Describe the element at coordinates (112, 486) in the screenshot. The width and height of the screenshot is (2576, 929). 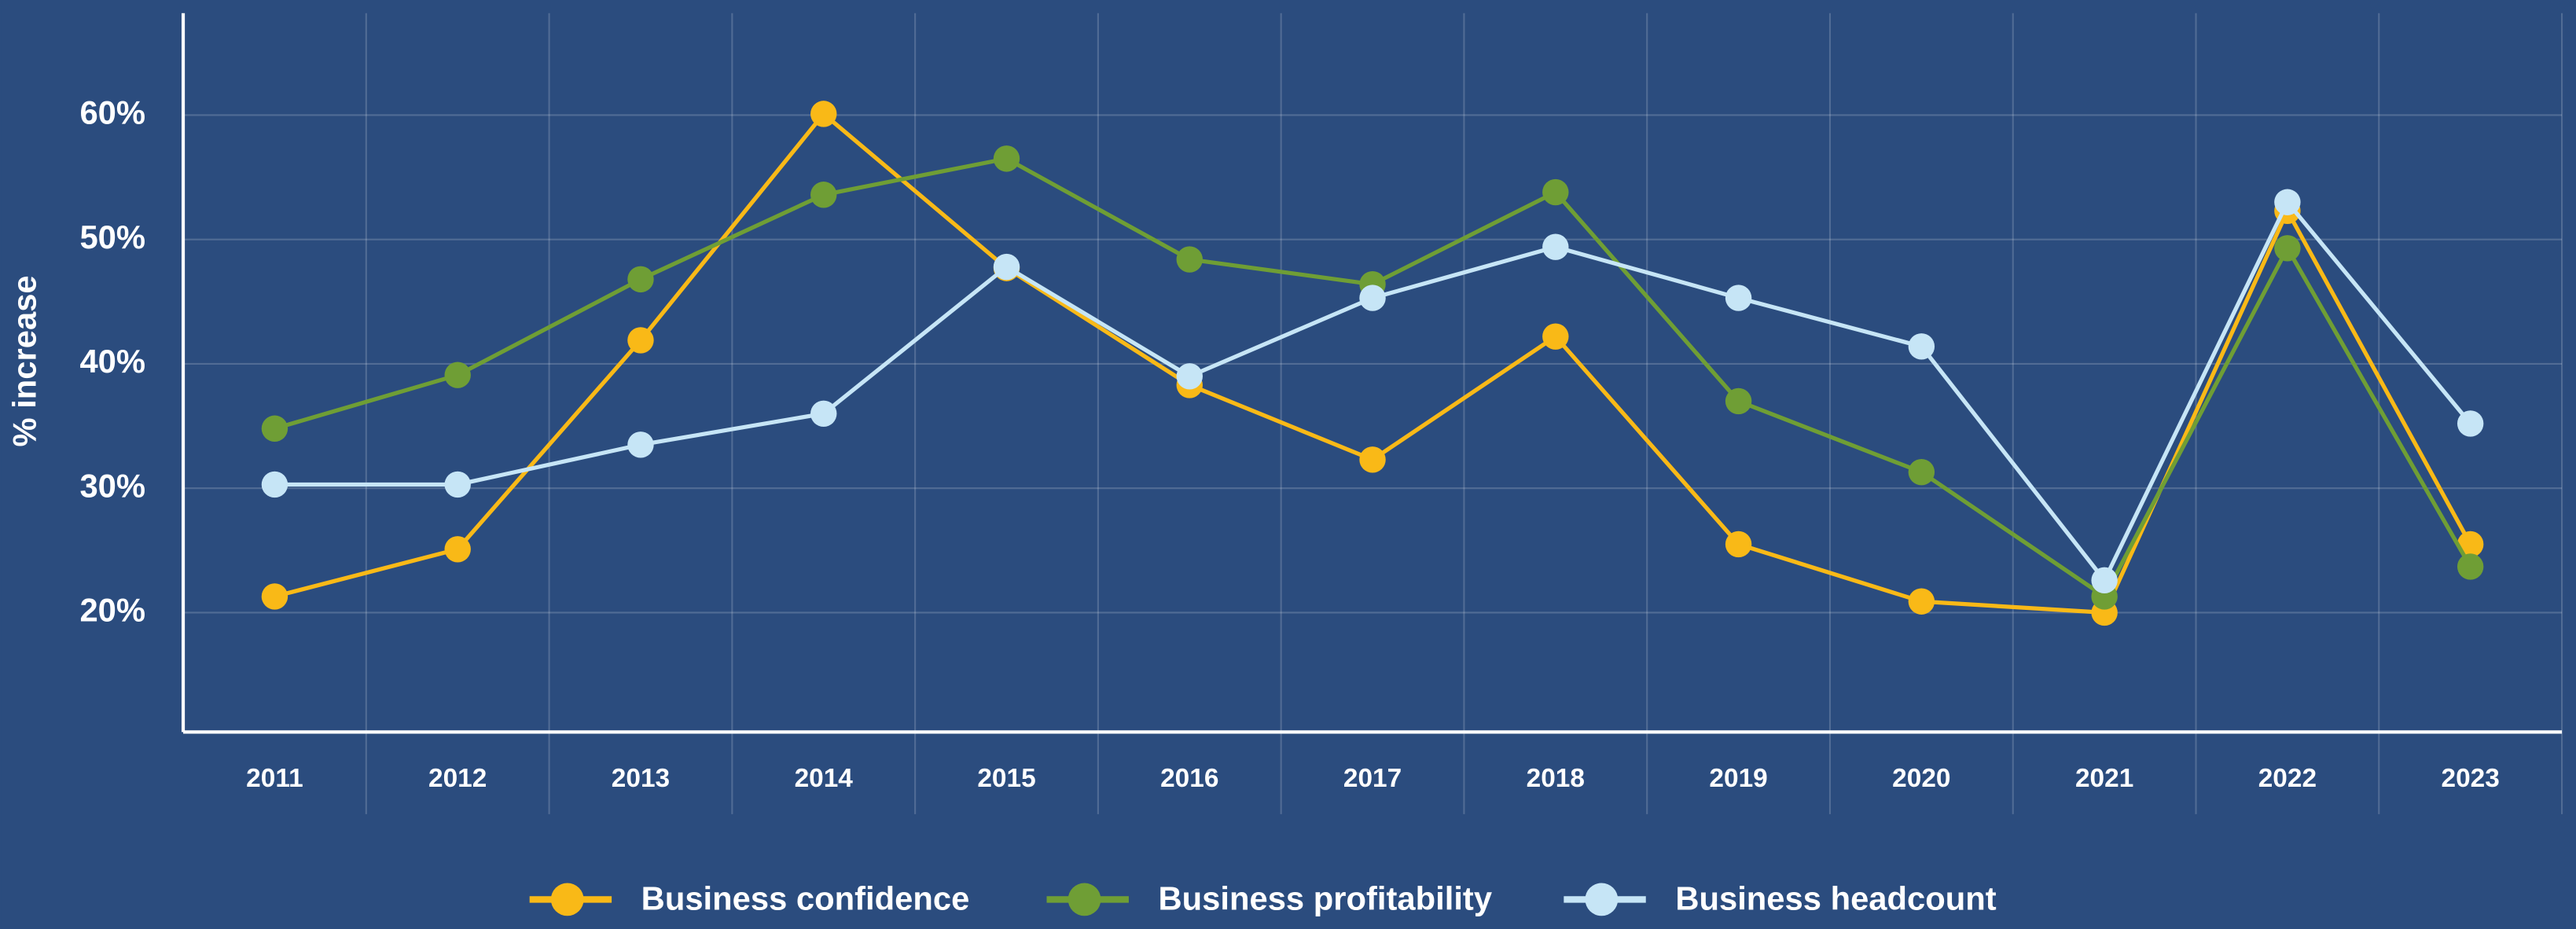
I see `y-tick-label: 30%` at that location.